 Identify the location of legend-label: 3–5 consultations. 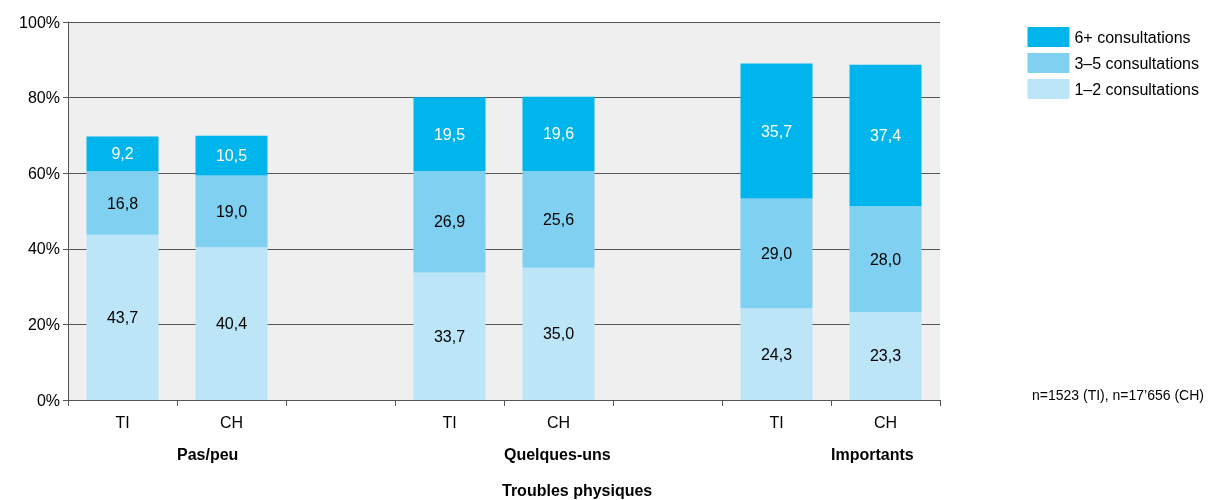
(1136, 63).